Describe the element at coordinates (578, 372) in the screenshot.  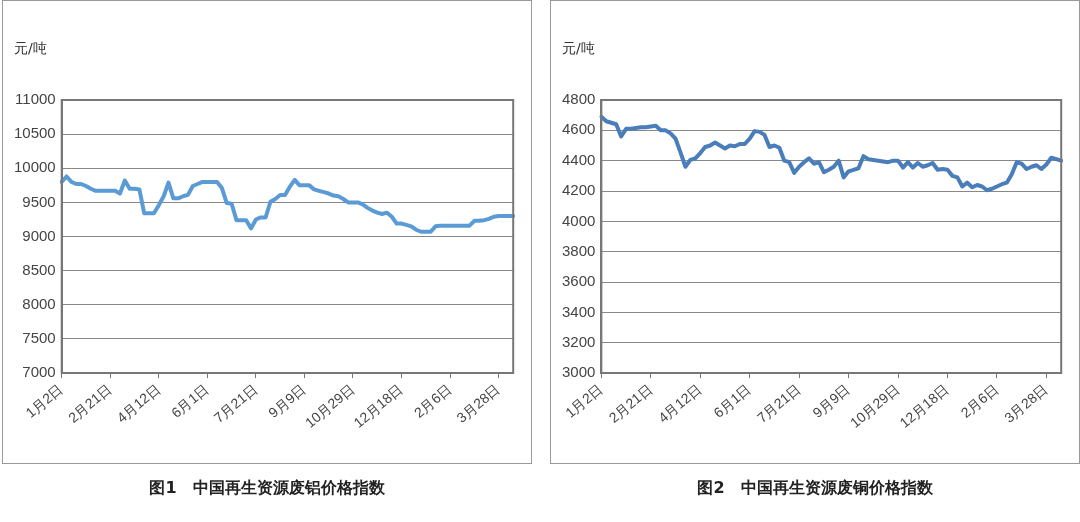
I see `y-tick-label: 3000` at that location.